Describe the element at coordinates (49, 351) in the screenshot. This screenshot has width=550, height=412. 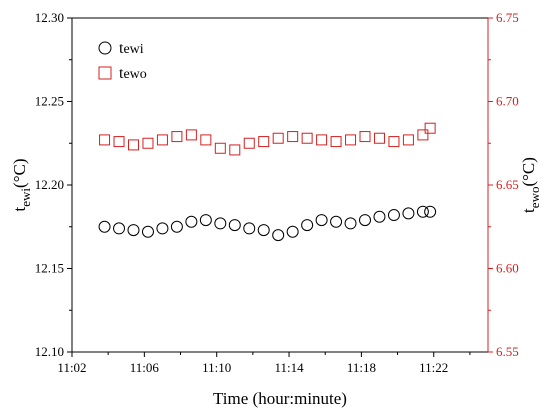
I see `y-left-tick-label: 12.10` at that location.